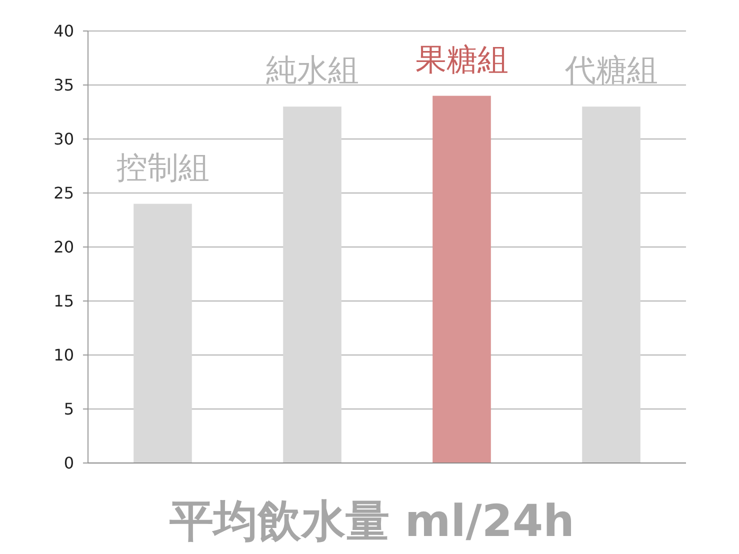 This screenshot has height=554, width=739. What do you see at coordinates (611, 70) in the screenshot?
I see `x-tick-label: 代糖組` at bounding box center [611, 70].